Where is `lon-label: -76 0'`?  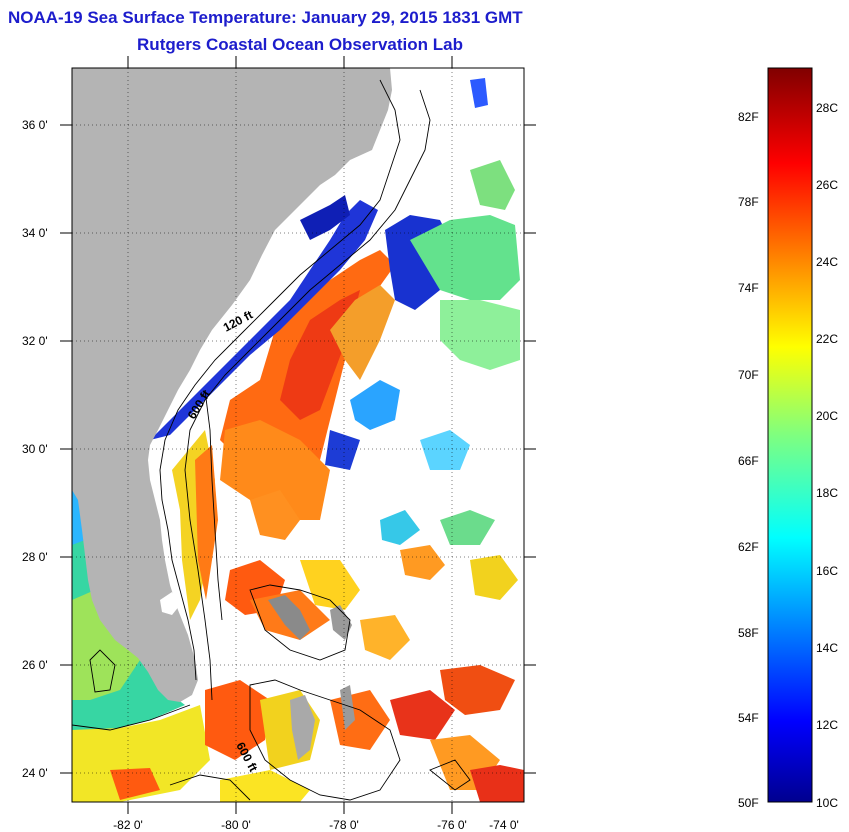
lon-label: -76 0' is located at coordinates (452, 825).